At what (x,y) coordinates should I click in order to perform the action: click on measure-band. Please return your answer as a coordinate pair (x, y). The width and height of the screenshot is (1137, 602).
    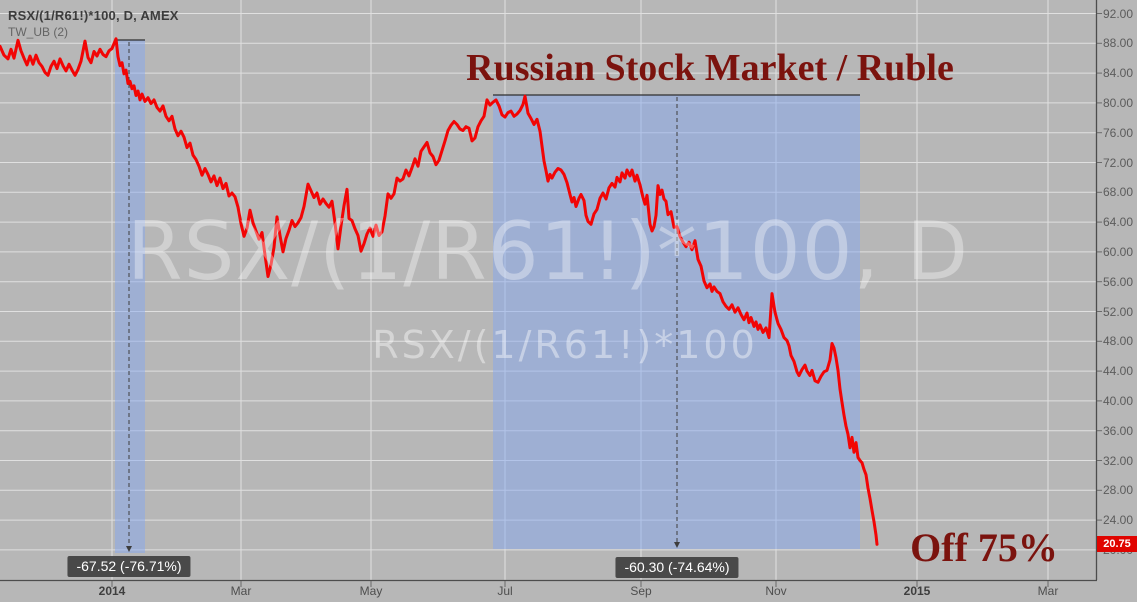
    Looking at the image, I should click on (130, 296).